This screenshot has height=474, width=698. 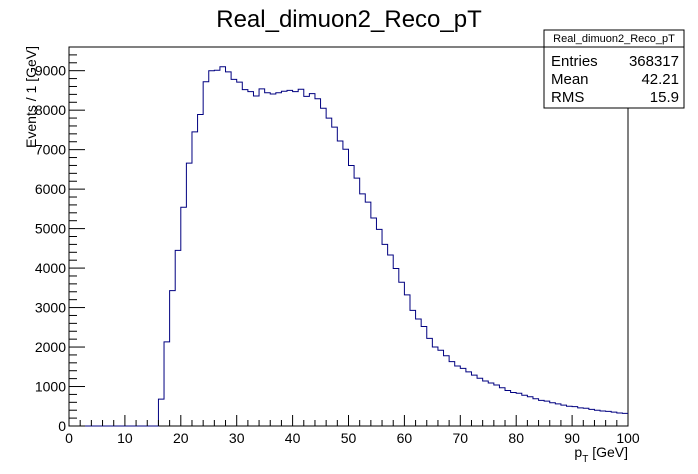 I want to click on x-axis-title: pT [GeV], so click(x=601, y=454).